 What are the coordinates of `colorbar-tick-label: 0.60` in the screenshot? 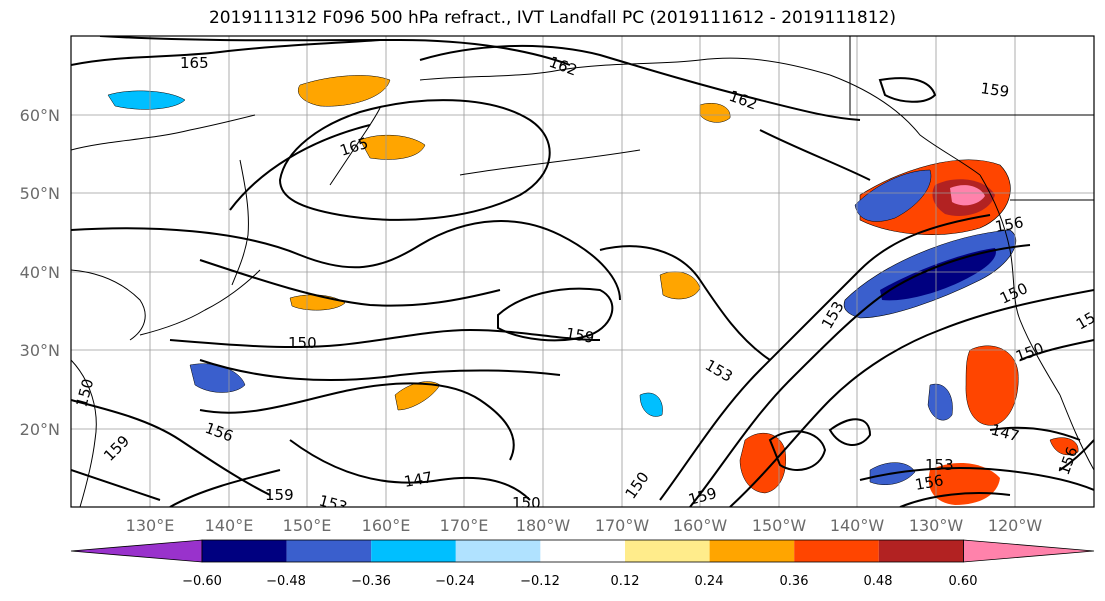 It's located at (963, 581).